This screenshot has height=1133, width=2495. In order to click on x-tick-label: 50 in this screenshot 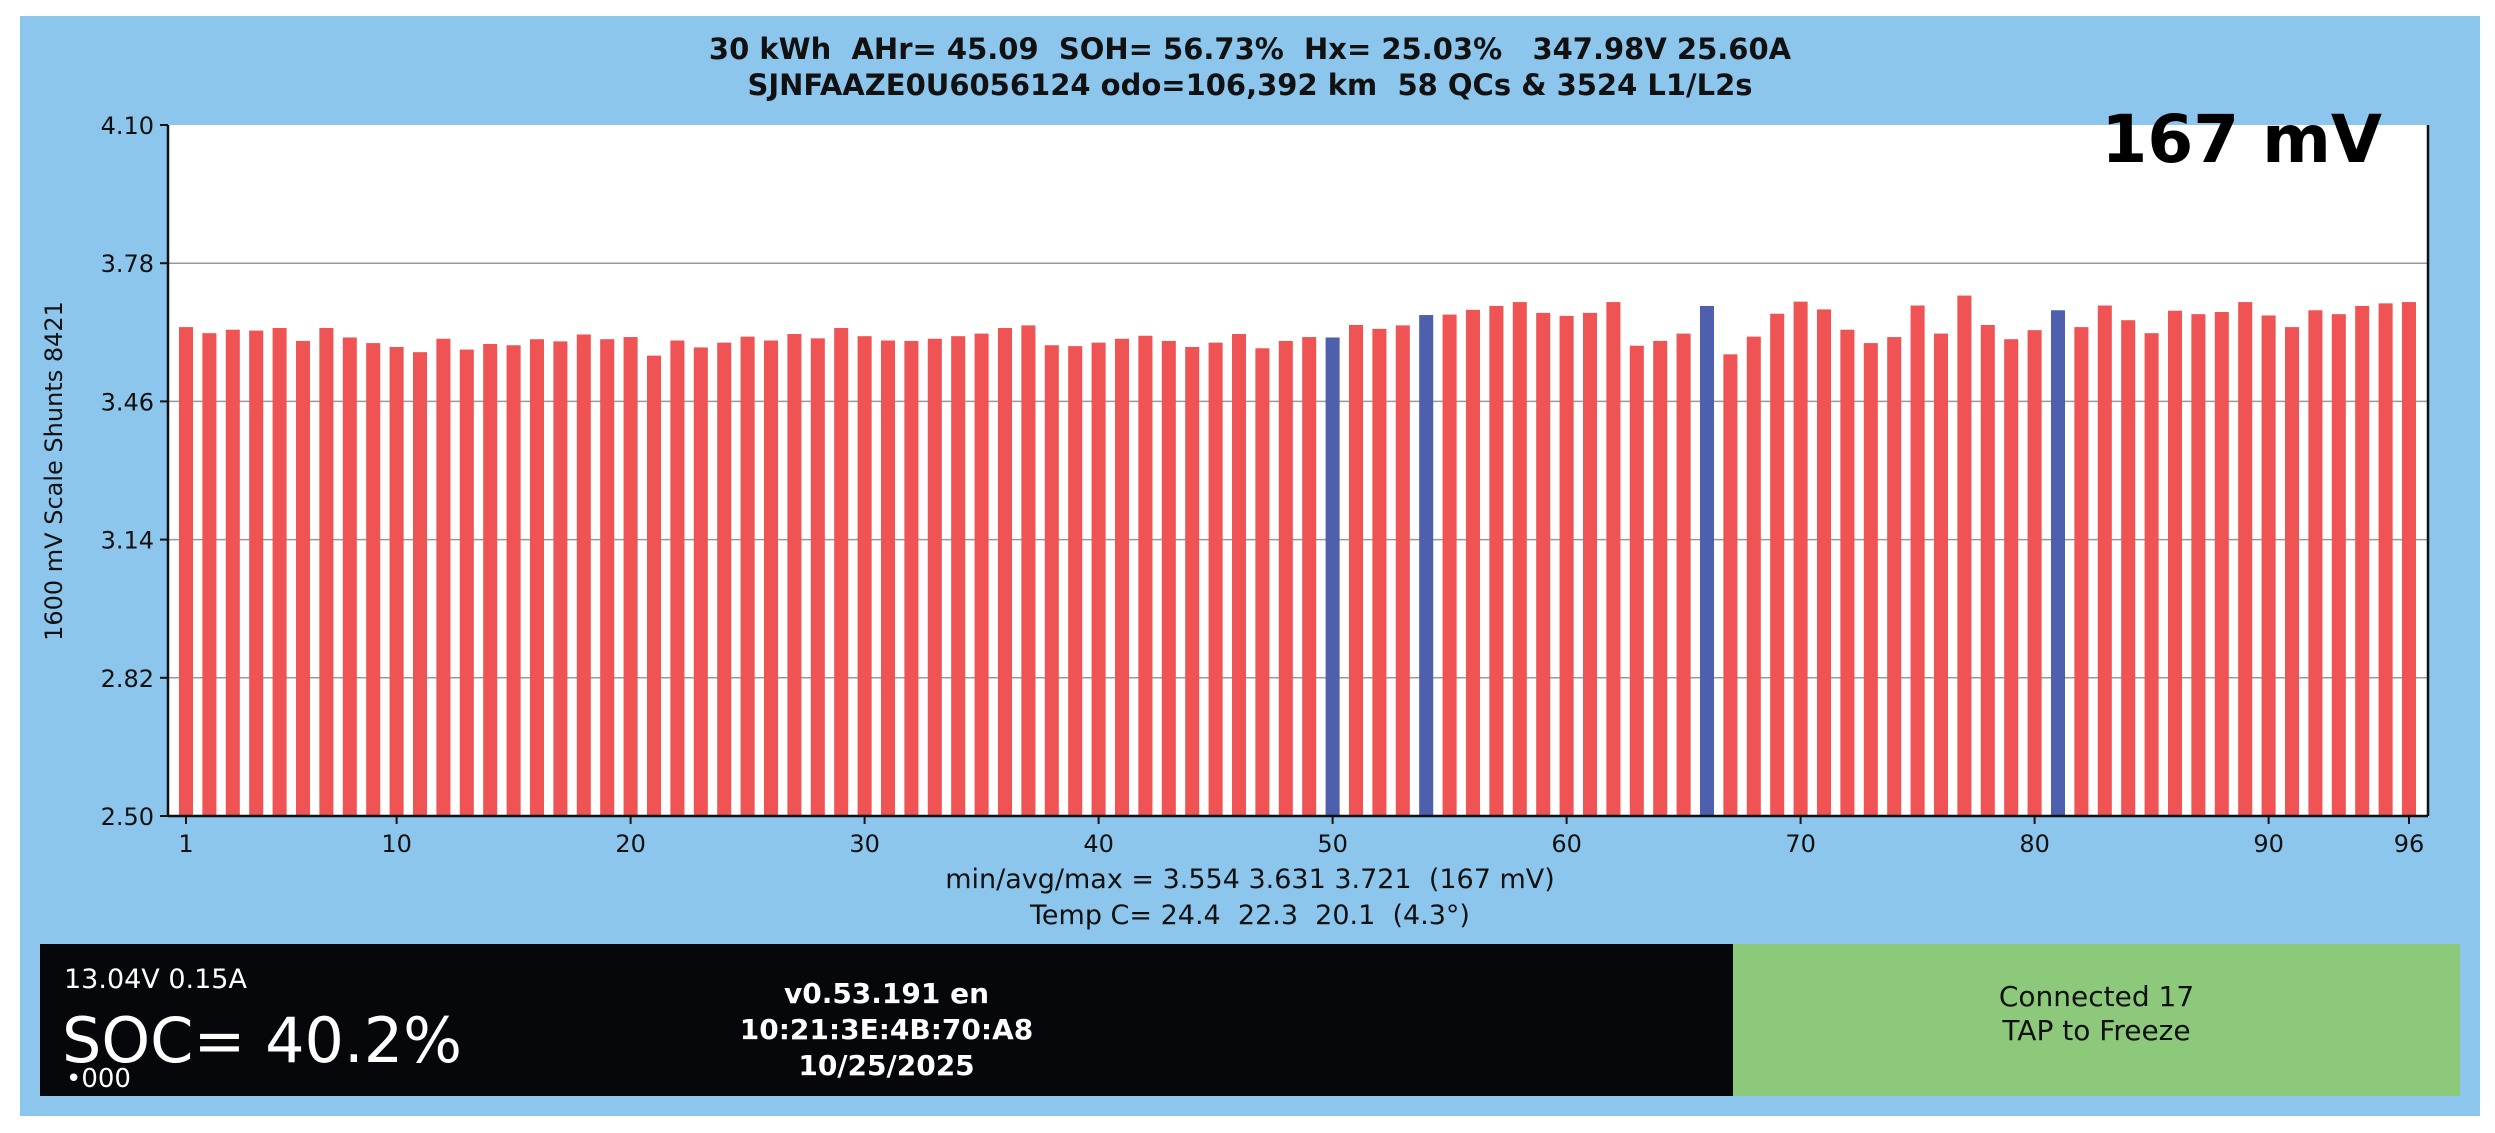, I will do `click(1332, 844)`.